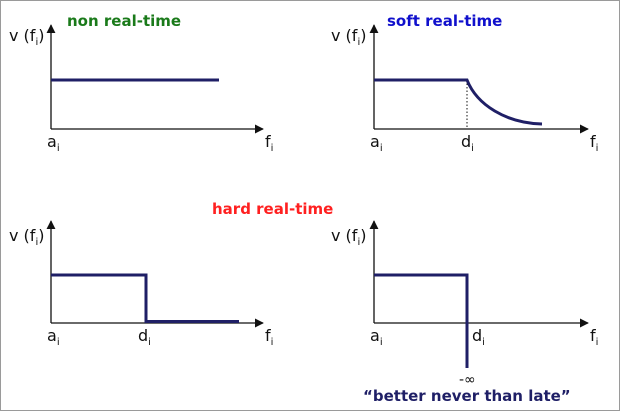 Image resolution: width=620 pixels, height=411 pixels. I want to click on panel-hard-real-time: v (fi) ai di fi, so click(141, 284).